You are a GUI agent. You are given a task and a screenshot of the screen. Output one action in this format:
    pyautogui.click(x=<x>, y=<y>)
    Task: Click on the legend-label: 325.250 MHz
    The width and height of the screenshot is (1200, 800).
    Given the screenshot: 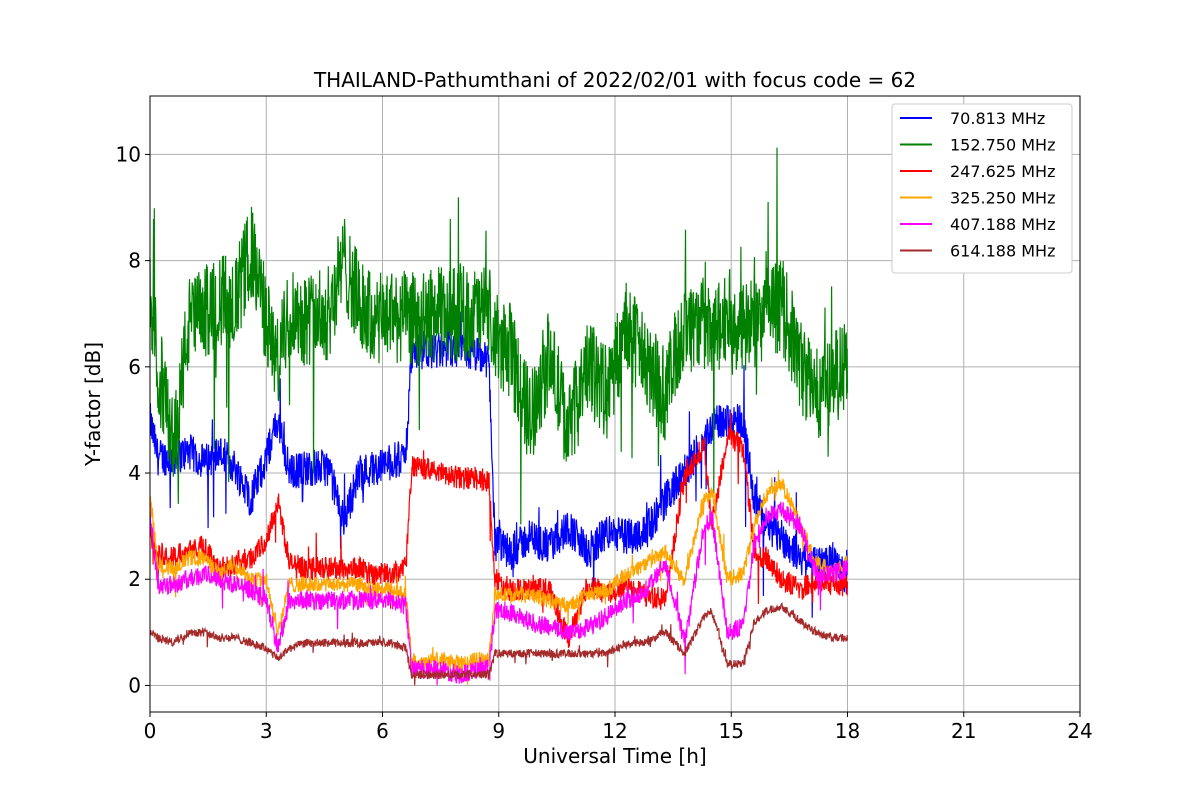 What is the action you would take?
    pyautogui.click(x=1002, y=198)
    